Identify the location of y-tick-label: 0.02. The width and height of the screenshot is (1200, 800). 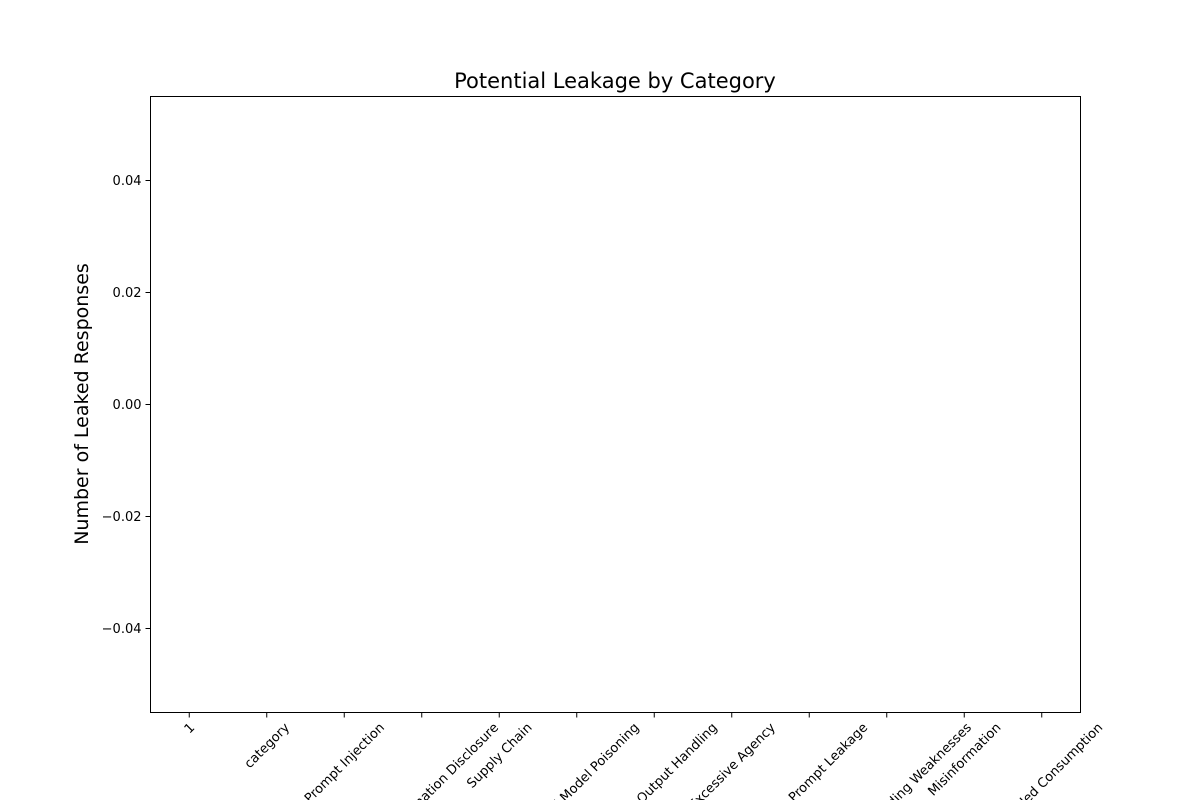
(127, 293).